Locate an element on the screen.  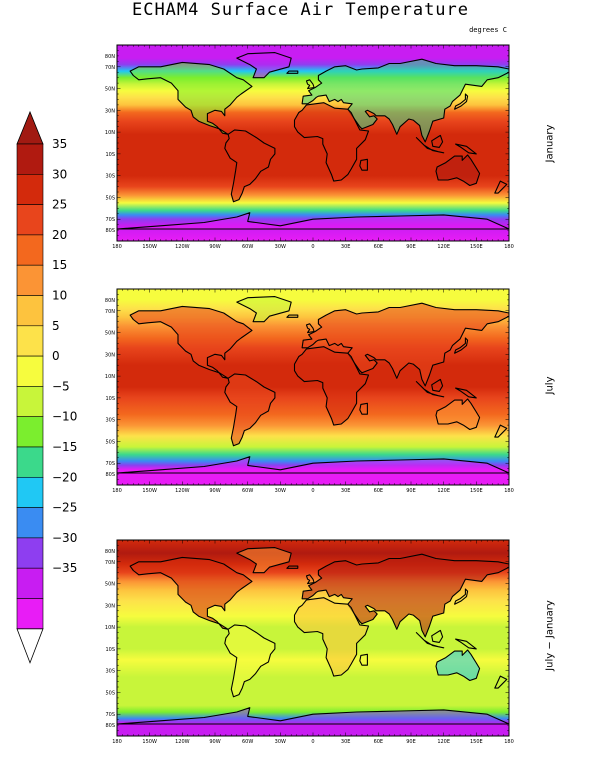
coastline-samerica is located at coordinates (250, 410).